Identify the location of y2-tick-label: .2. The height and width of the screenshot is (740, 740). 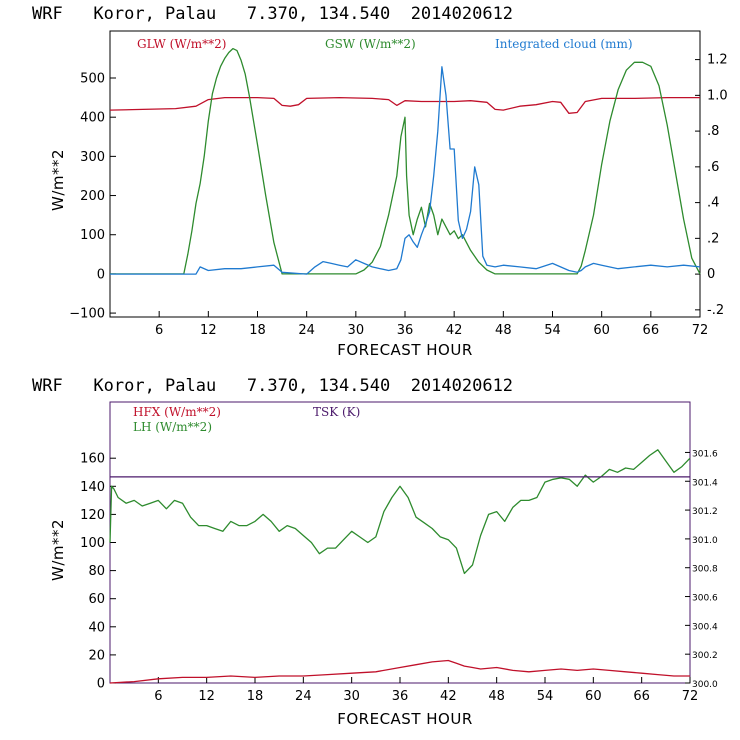
(713, 238).